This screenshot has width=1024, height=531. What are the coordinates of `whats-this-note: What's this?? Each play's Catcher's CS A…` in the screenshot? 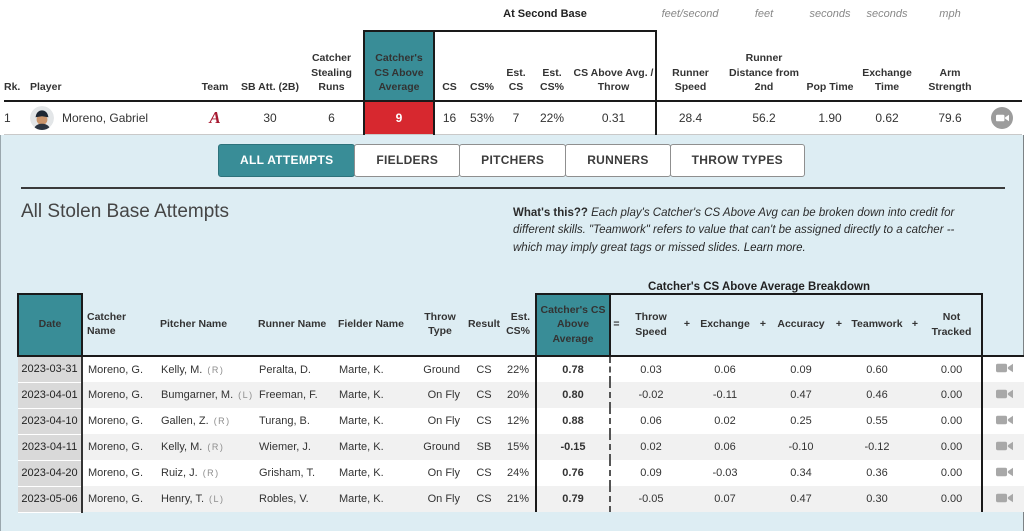 It's located at (739, 231).